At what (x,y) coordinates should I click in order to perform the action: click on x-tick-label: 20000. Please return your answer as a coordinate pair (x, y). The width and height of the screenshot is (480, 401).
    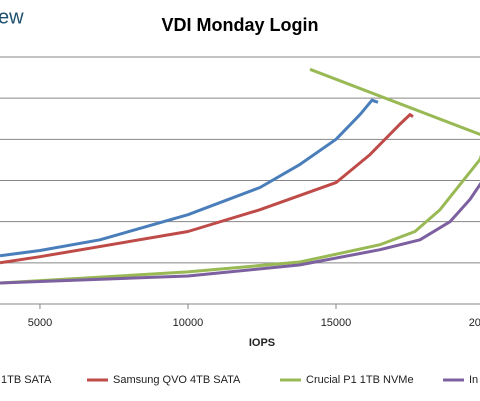
    Looking at the image, I should click on (474, 323).